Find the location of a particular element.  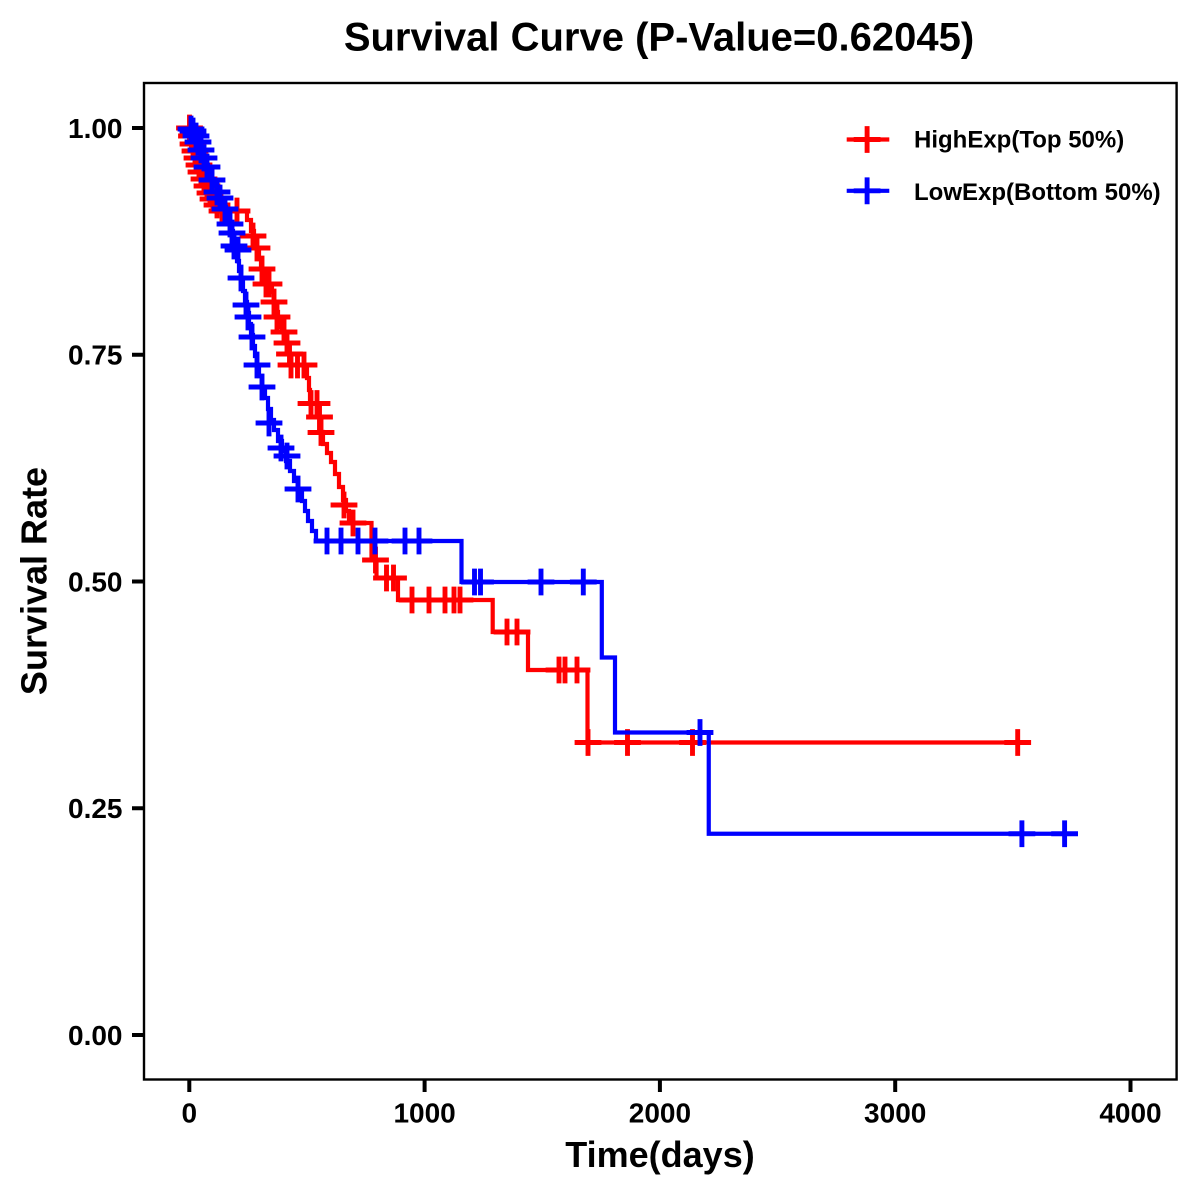

svg-text: 0.75 is located at coordinates (95, 355).